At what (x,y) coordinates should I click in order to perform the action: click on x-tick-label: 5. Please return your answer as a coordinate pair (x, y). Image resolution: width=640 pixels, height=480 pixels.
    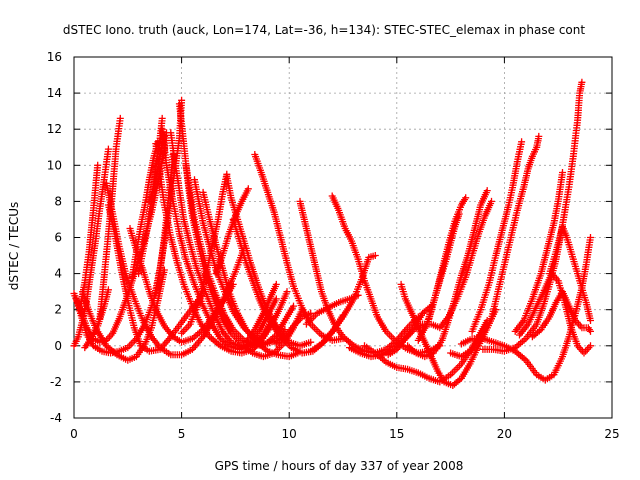
    Looking at the image, I should click on (182, 434).